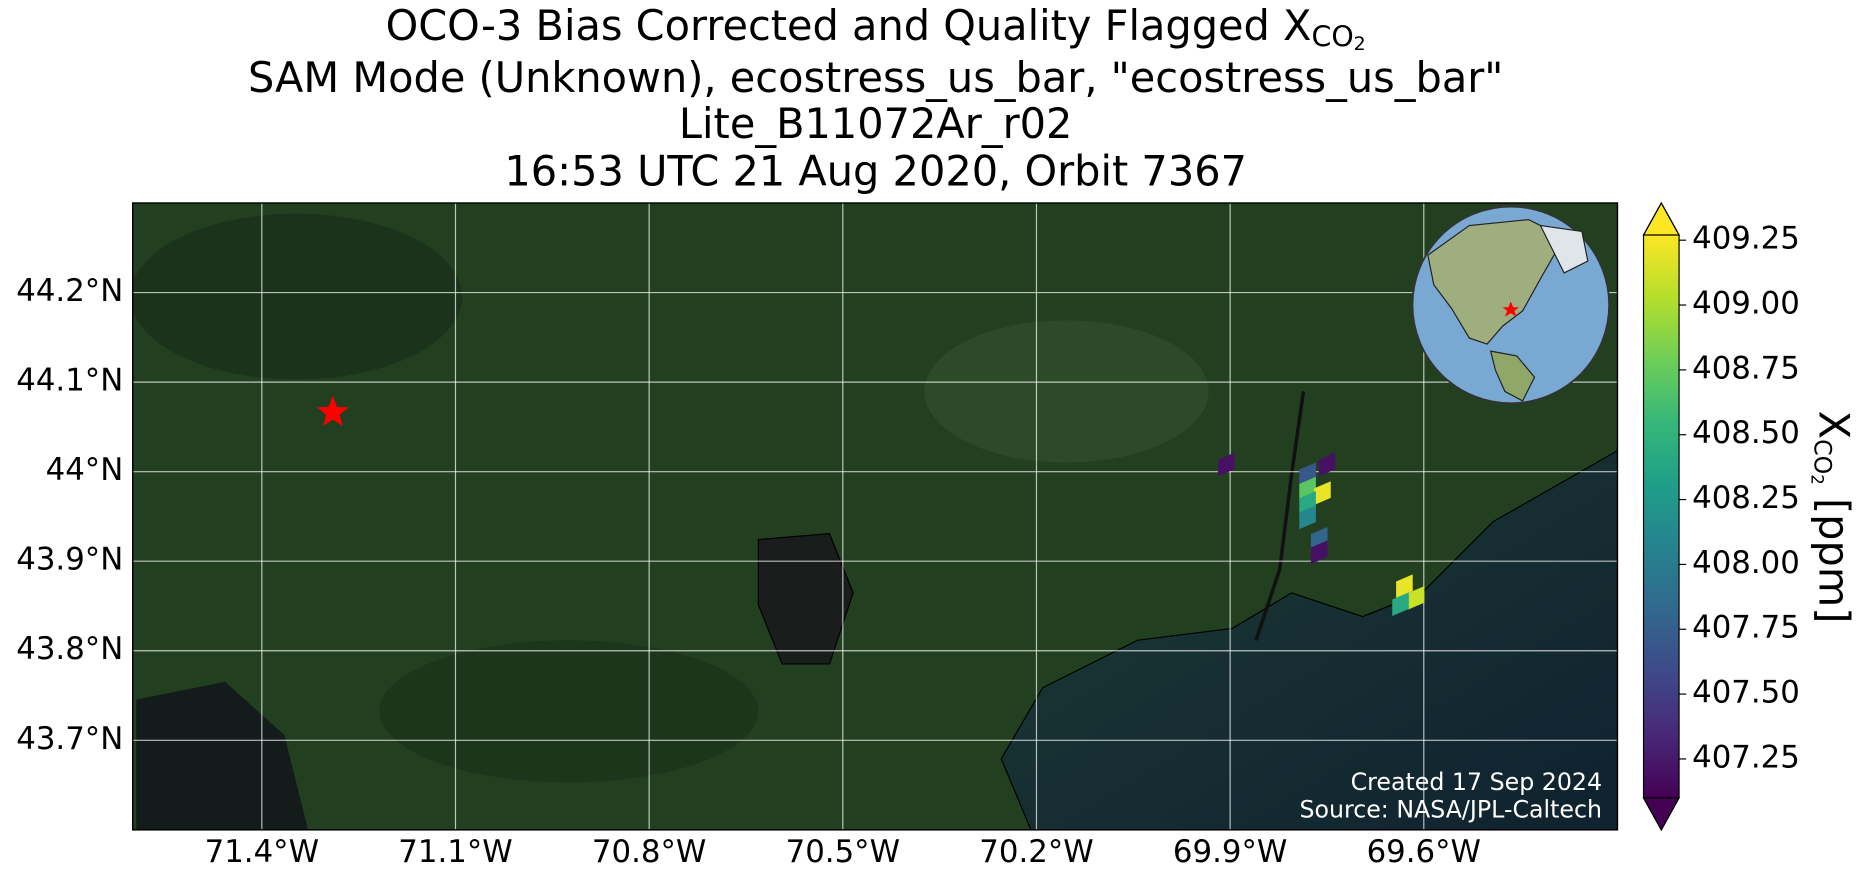  What do you see at coordinates (69, 649) in the screenshot?
I see `y-tick-label: 43.8°N` at bounding box center [69, 649].